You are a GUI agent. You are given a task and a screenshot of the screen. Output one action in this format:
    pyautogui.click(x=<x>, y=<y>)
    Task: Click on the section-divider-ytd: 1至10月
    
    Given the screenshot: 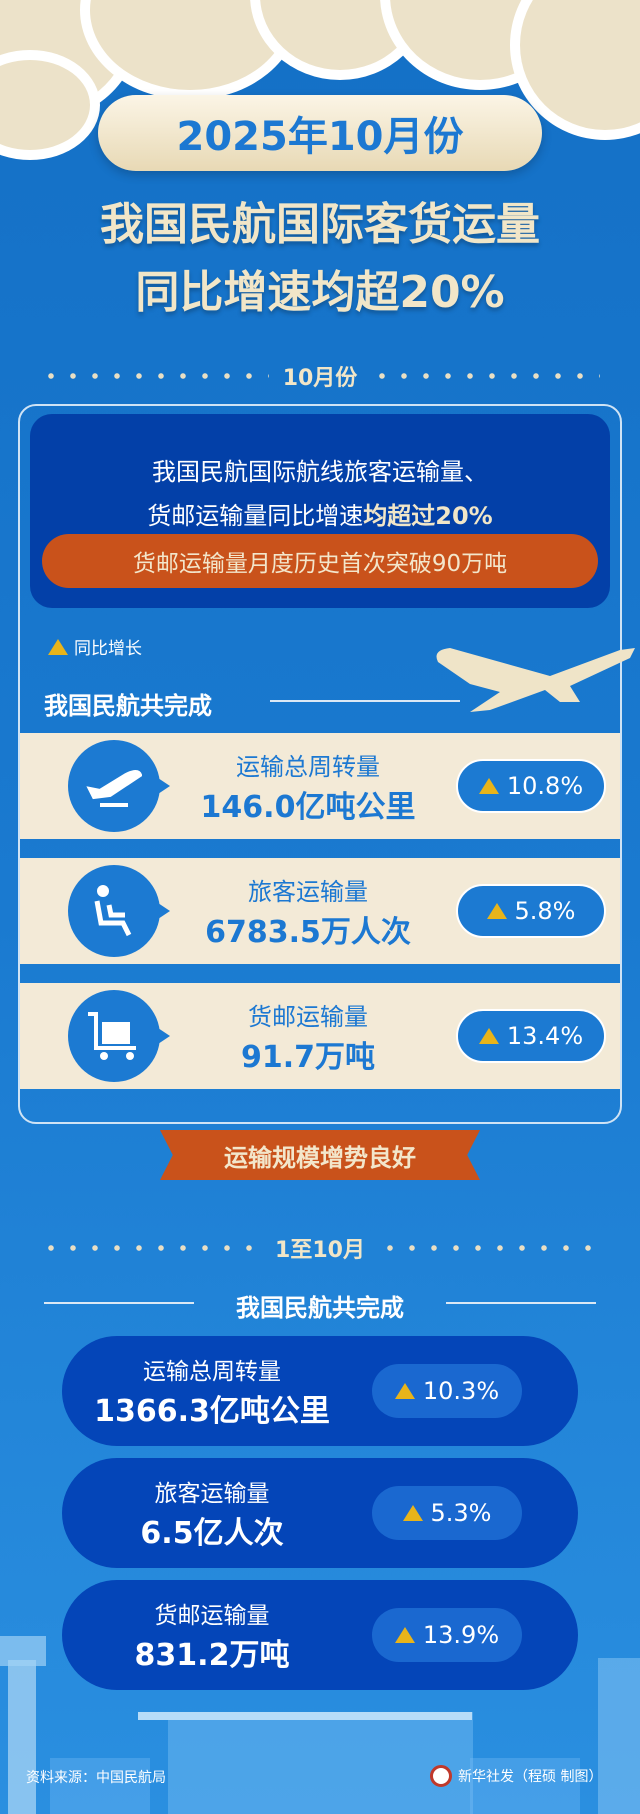 What is the action you would take?
    pyautogui.click(x=320, y=1248)
    